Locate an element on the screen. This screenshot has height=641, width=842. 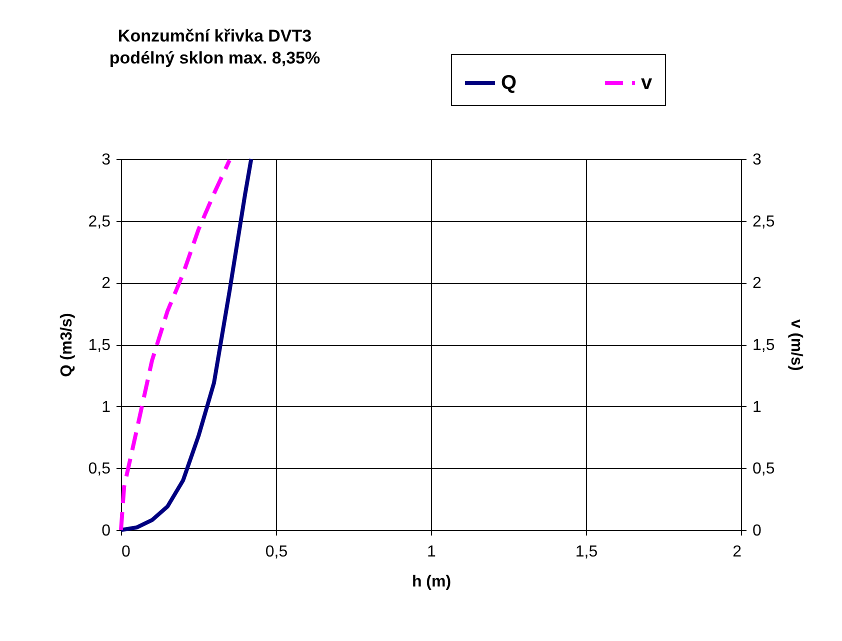
y2-tick-label: 0,5 is located at coordinates (763, 469).